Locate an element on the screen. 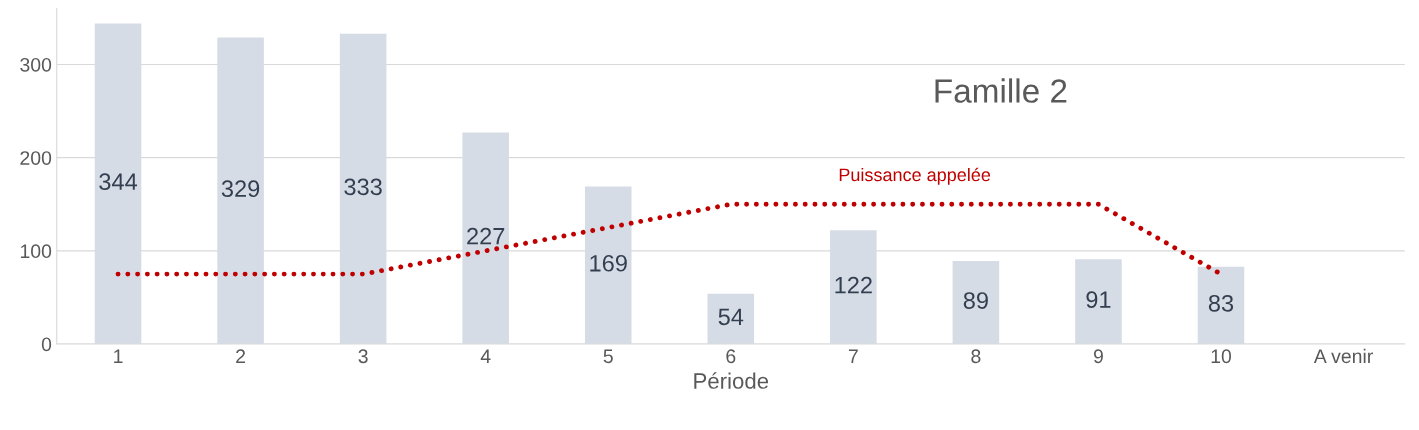  data-label: 169 is located at coordinates (608, 263).